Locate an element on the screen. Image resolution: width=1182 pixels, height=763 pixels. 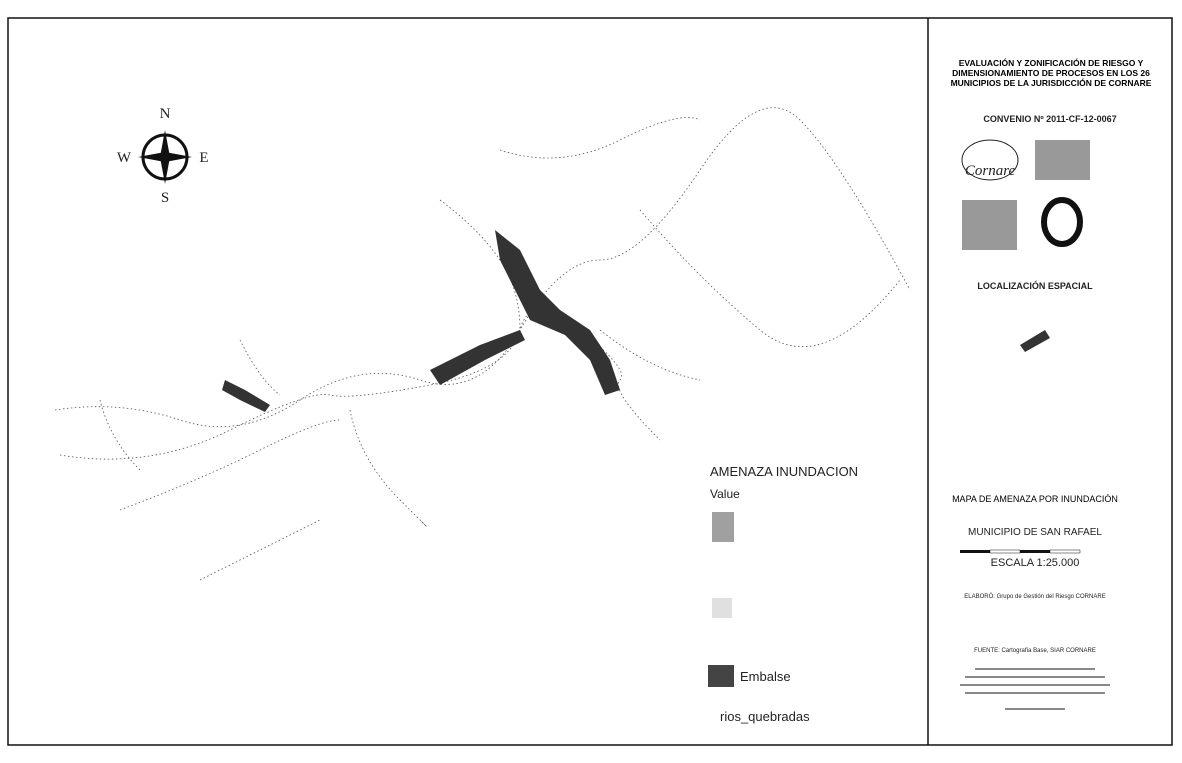
compass-label: E is located at coordinates (203, 158).